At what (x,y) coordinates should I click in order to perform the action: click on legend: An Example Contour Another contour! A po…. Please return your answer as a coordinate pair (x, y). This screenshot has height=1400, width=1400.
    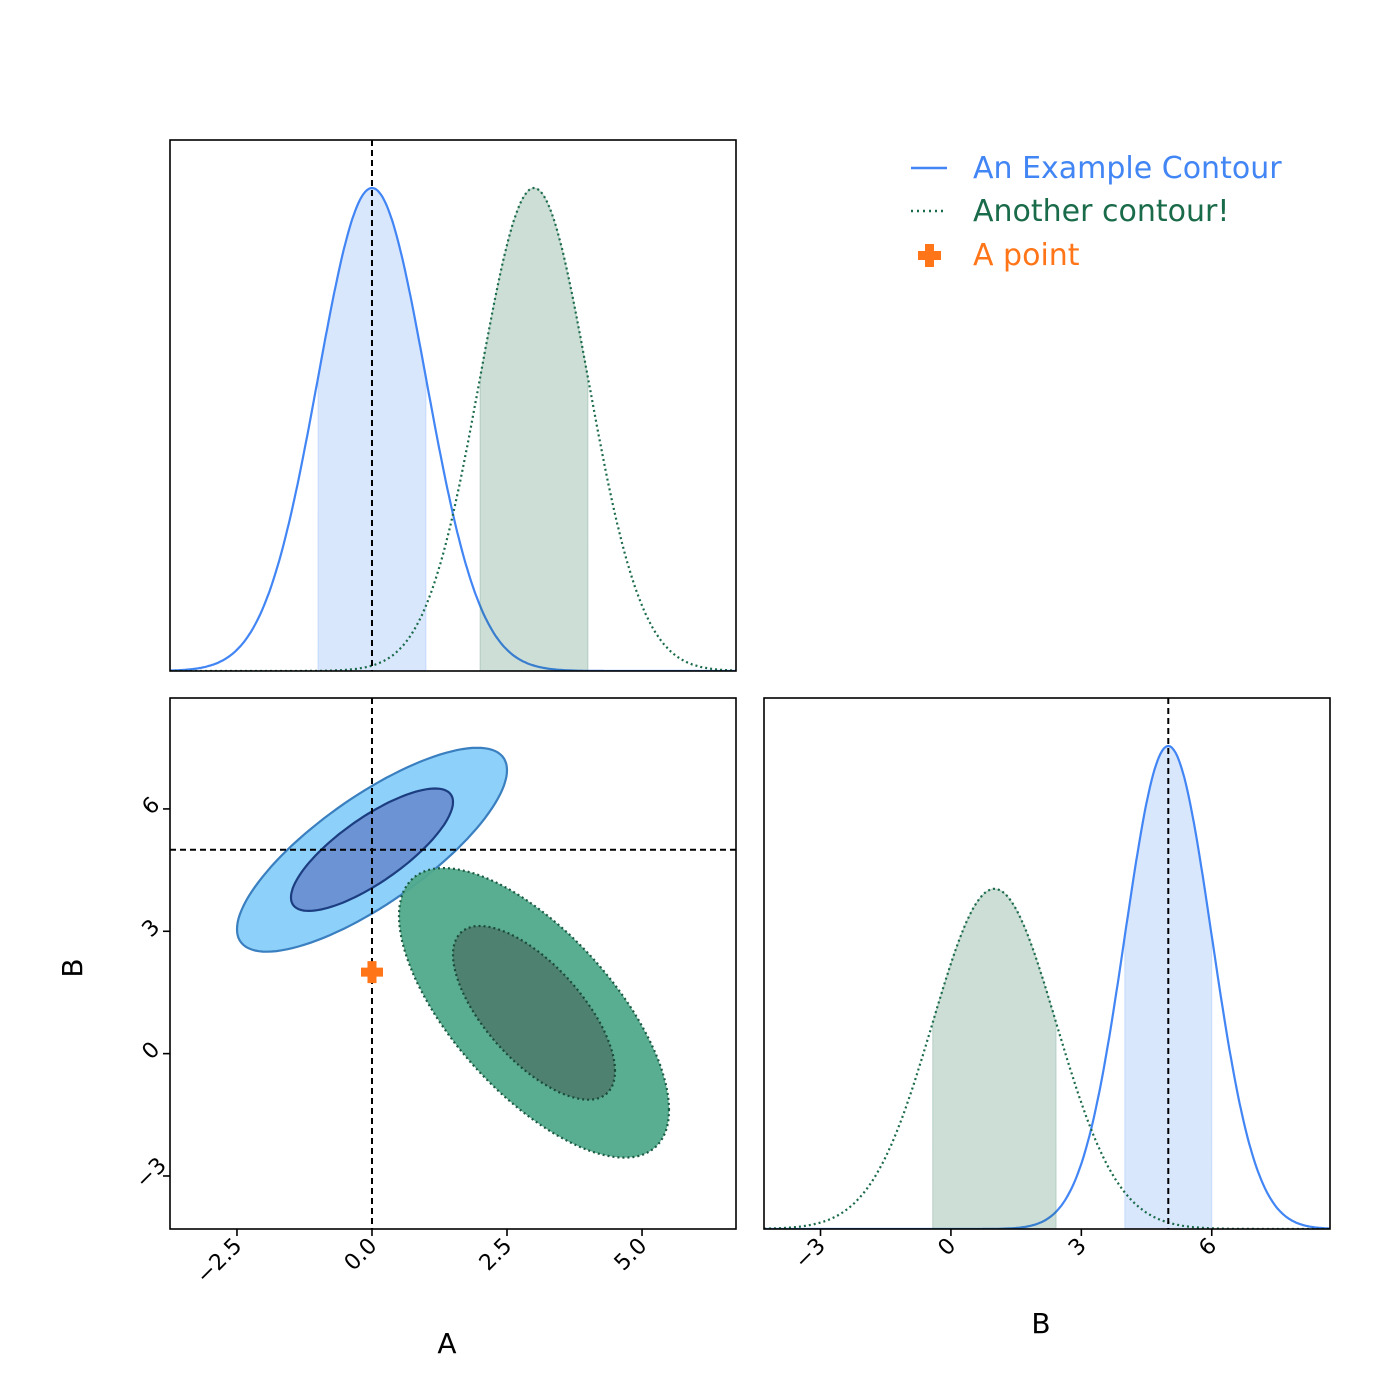
    Looking at the image, I should click on (1096, 212).